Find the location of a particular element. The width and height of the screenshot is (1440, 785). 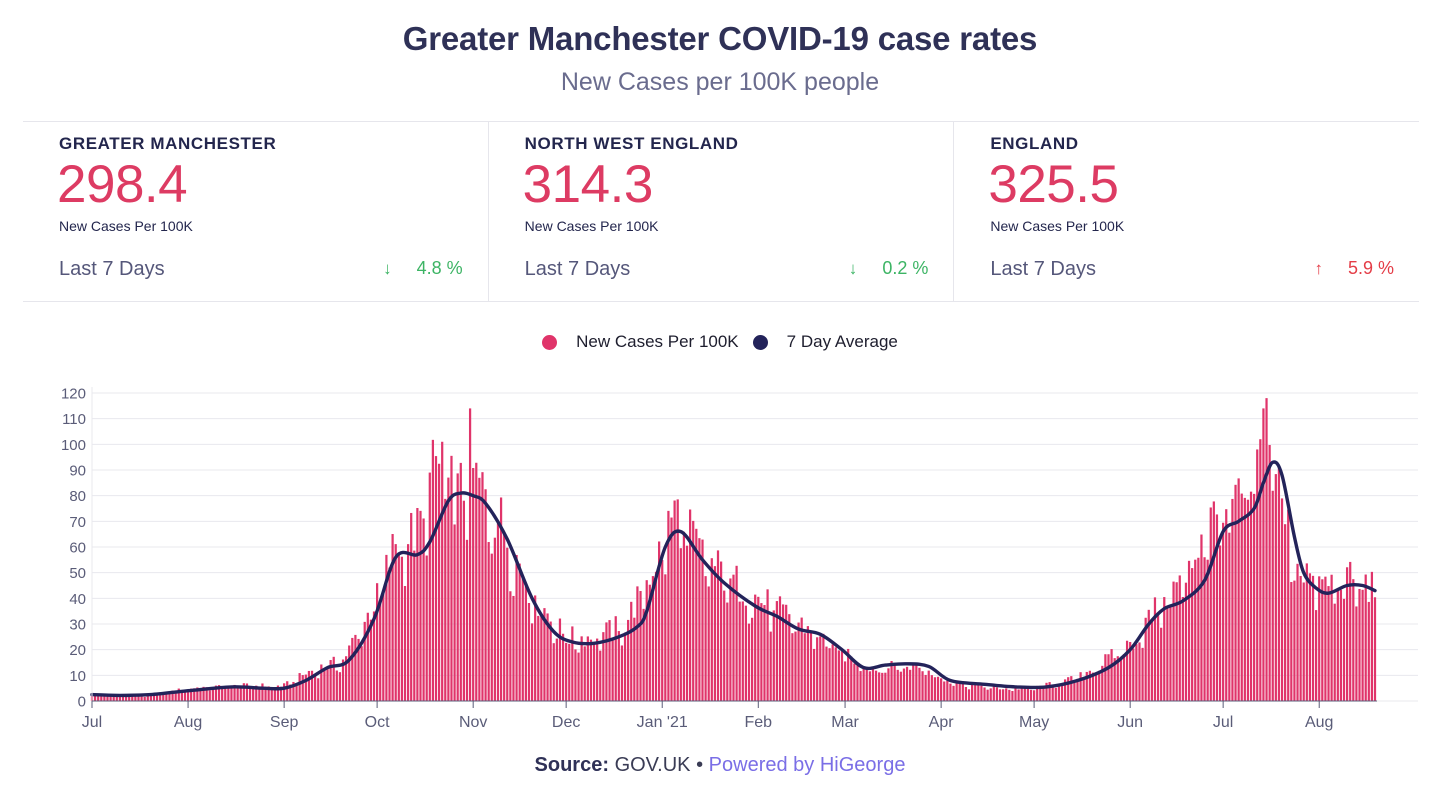

legend-item-7-day-average: 7 Day Average is located at coordinates (825, 342).